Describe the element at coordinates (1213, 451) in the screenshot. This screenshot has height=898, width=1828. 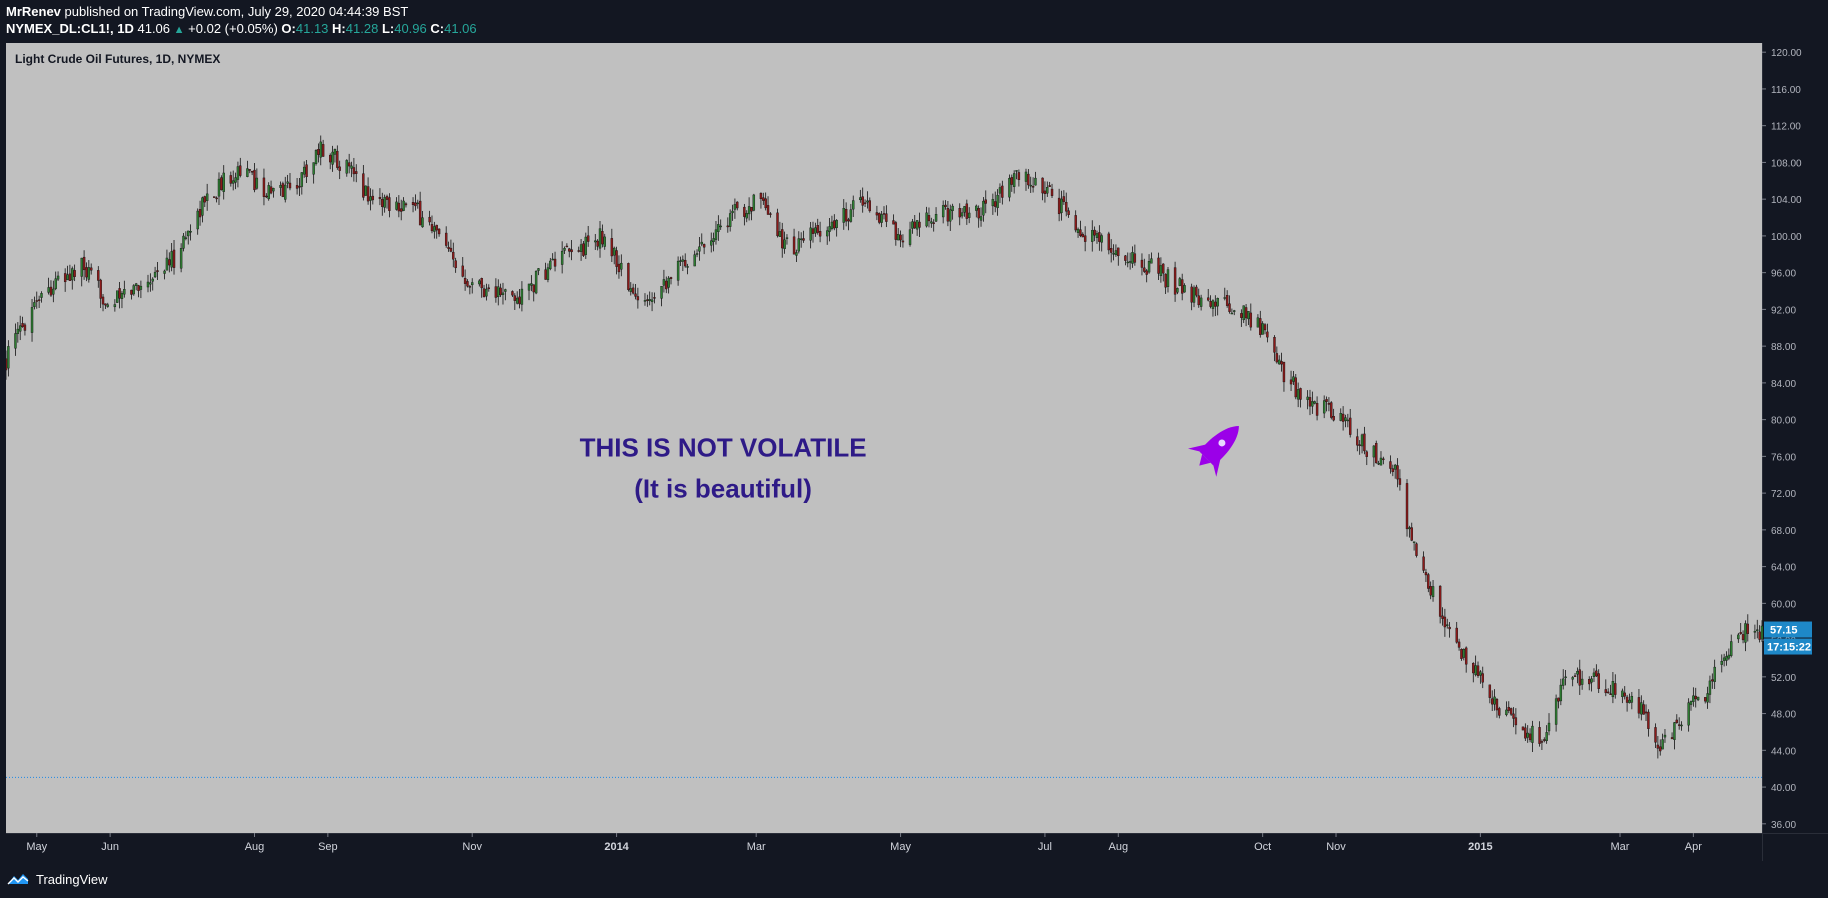
I see `rocket-icon` at that location.